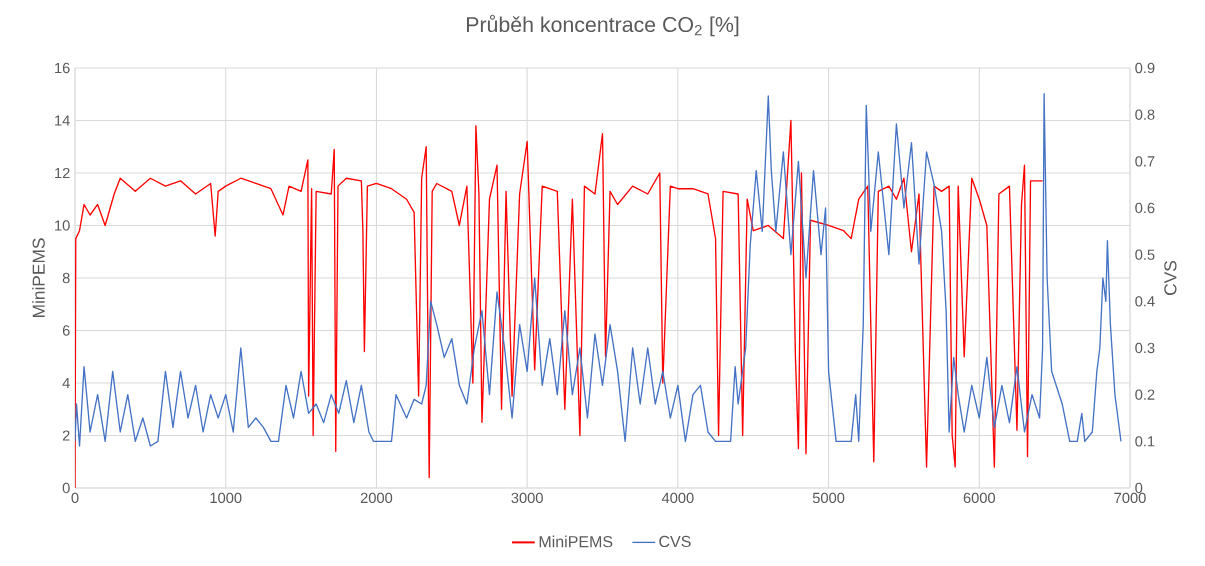 This screenshot has height=566, width=1205. What do you see at coordinates (66, 488) in the screenshot?
I see `y-tick-label: 0` at bounding box center [66, 488].